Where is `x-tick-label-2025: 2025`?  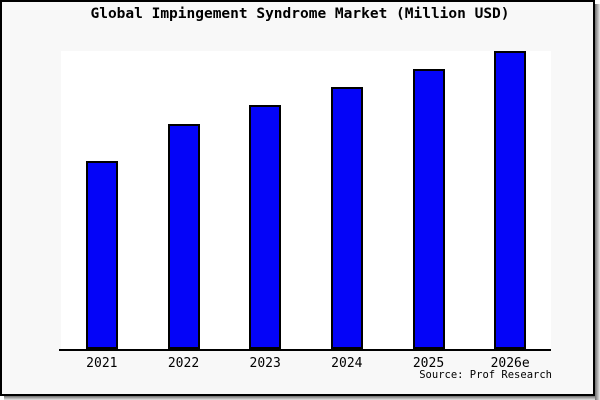 x-tick-label-2025: 2025 is located at coordinates (428, 363).